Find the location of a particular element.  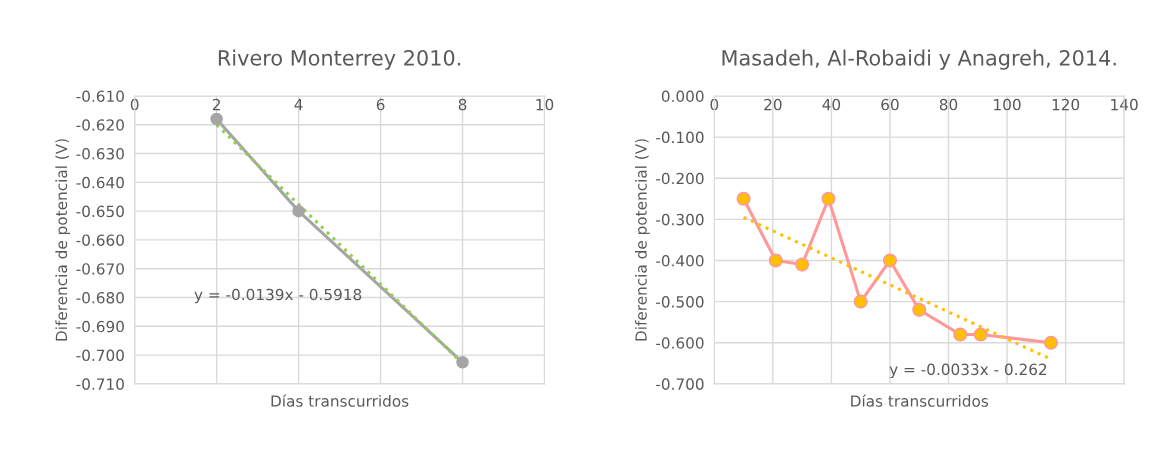

chart-title: Rivero Monterrey 2010. is located at coordinates (339, 59).